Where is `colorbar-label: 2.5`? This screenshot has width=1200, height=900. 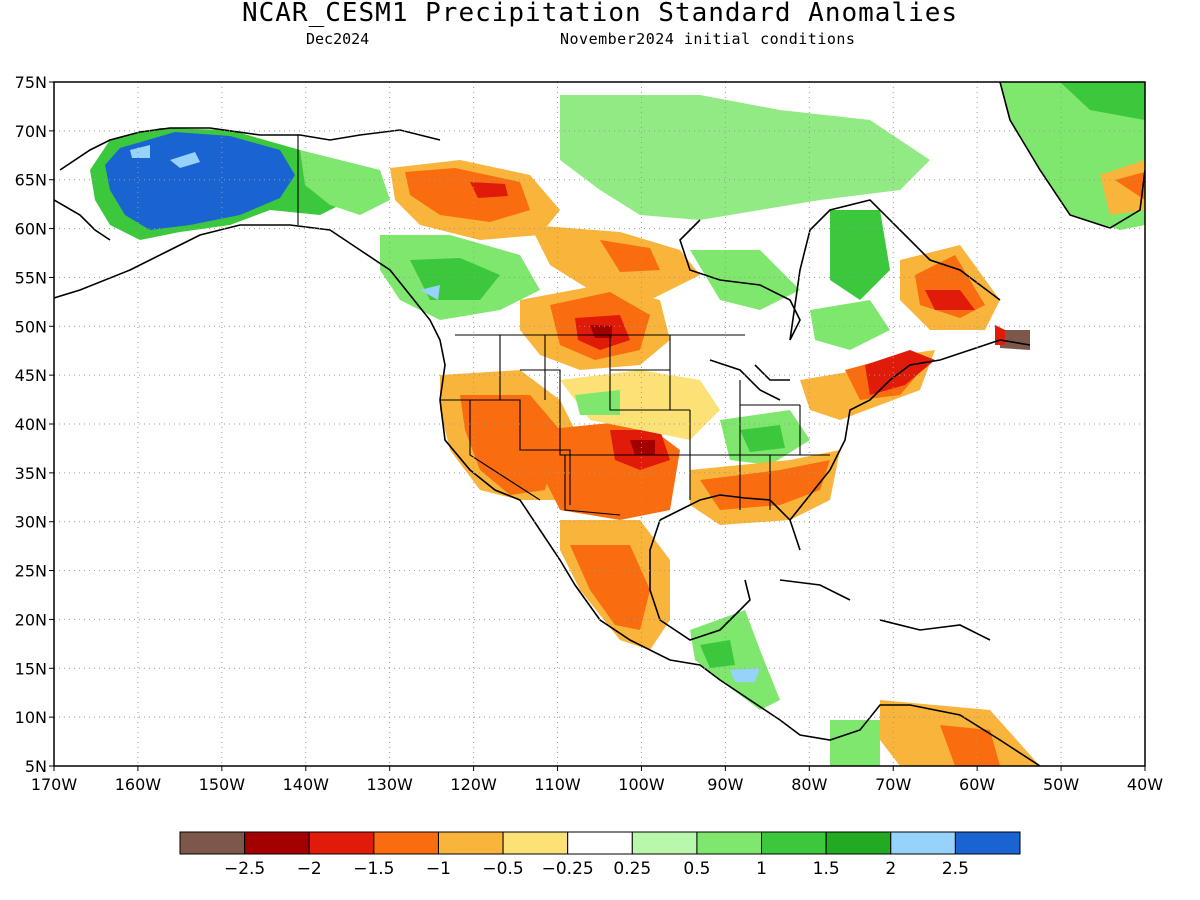
colorbar-label: 2.5 is located at coordinates (955, 869).